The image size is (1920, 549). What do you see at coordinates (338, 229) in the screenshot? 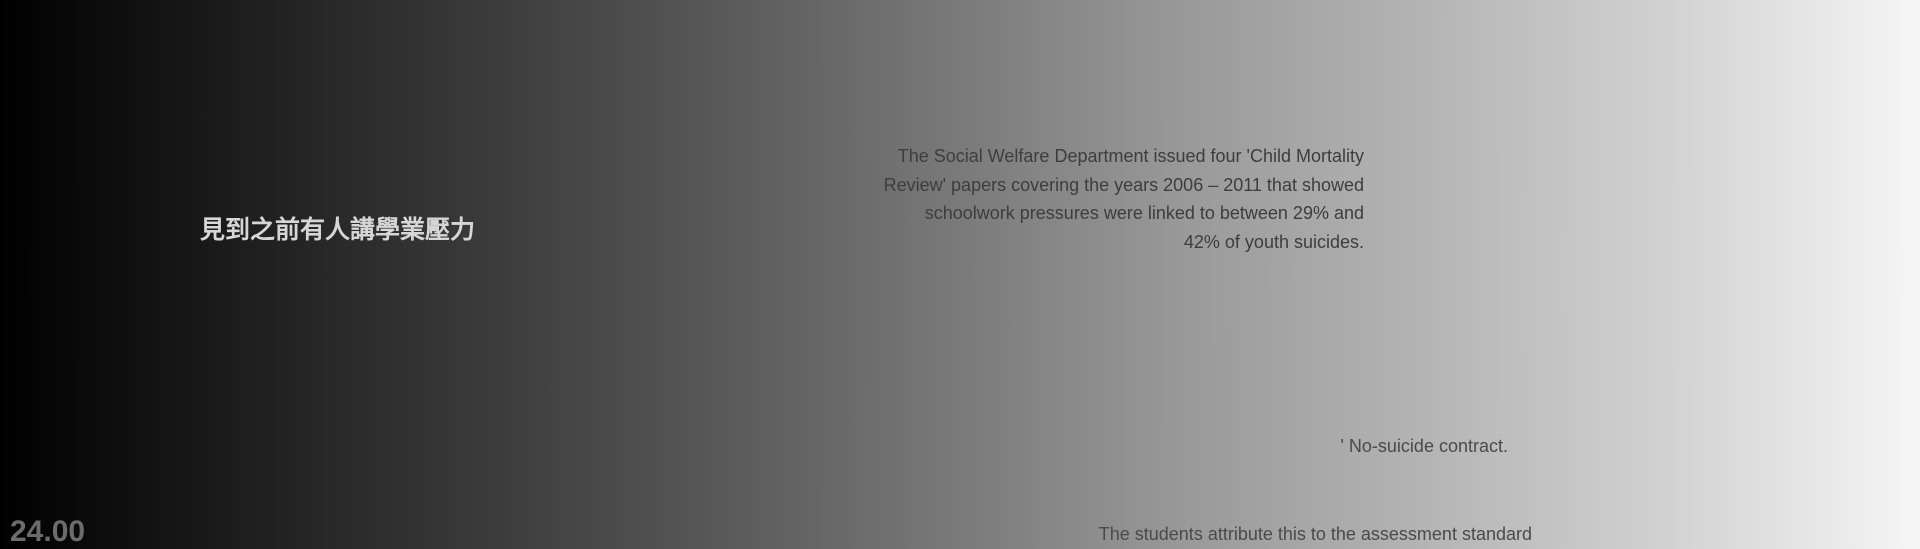
I see `chinese-subtitle: 見到之前有人講學業壓力` at bounding box center [338, 229].